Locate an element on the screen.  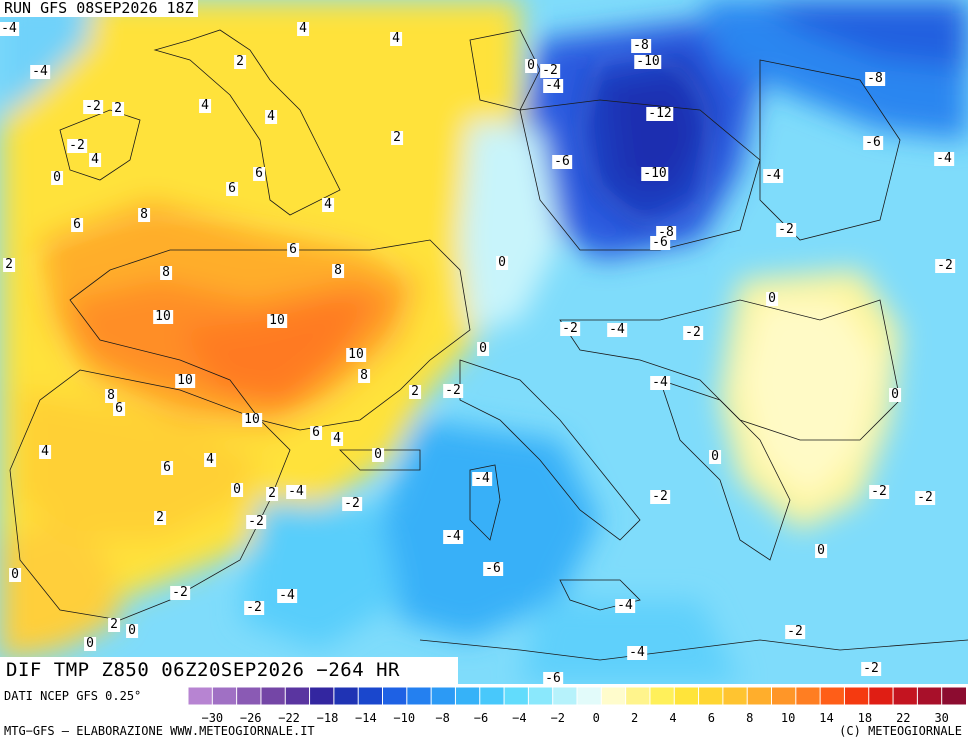
field-title: DIF TMP Z850 06Z20SEP2026 −264 HR is located at coordinates (229, 670).